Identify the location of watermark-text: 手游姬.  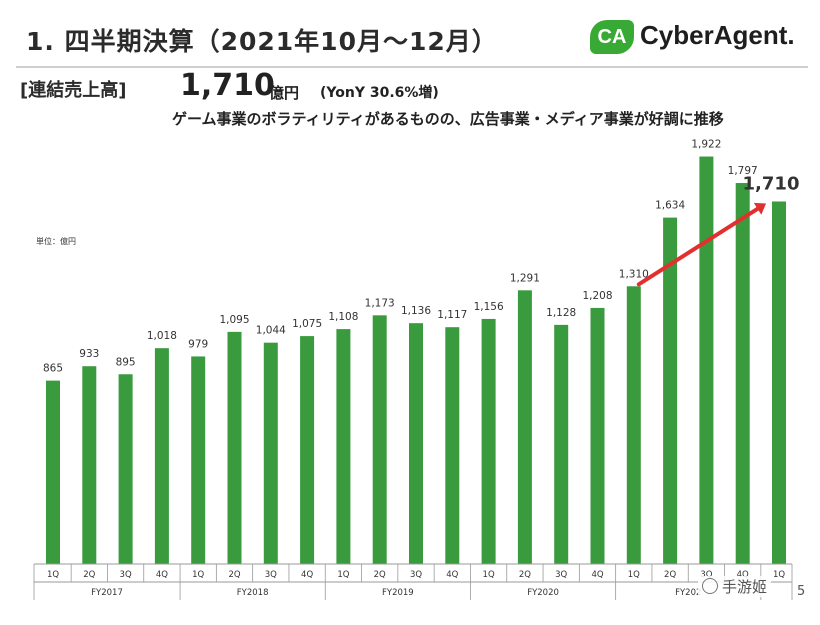
(745, 587).